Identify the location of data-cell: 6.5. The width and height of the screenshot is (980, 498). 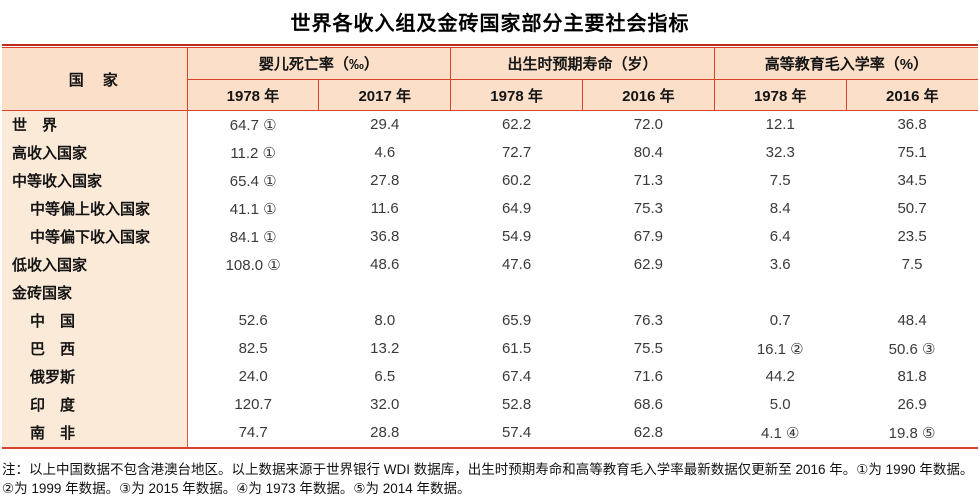
(384, 376).